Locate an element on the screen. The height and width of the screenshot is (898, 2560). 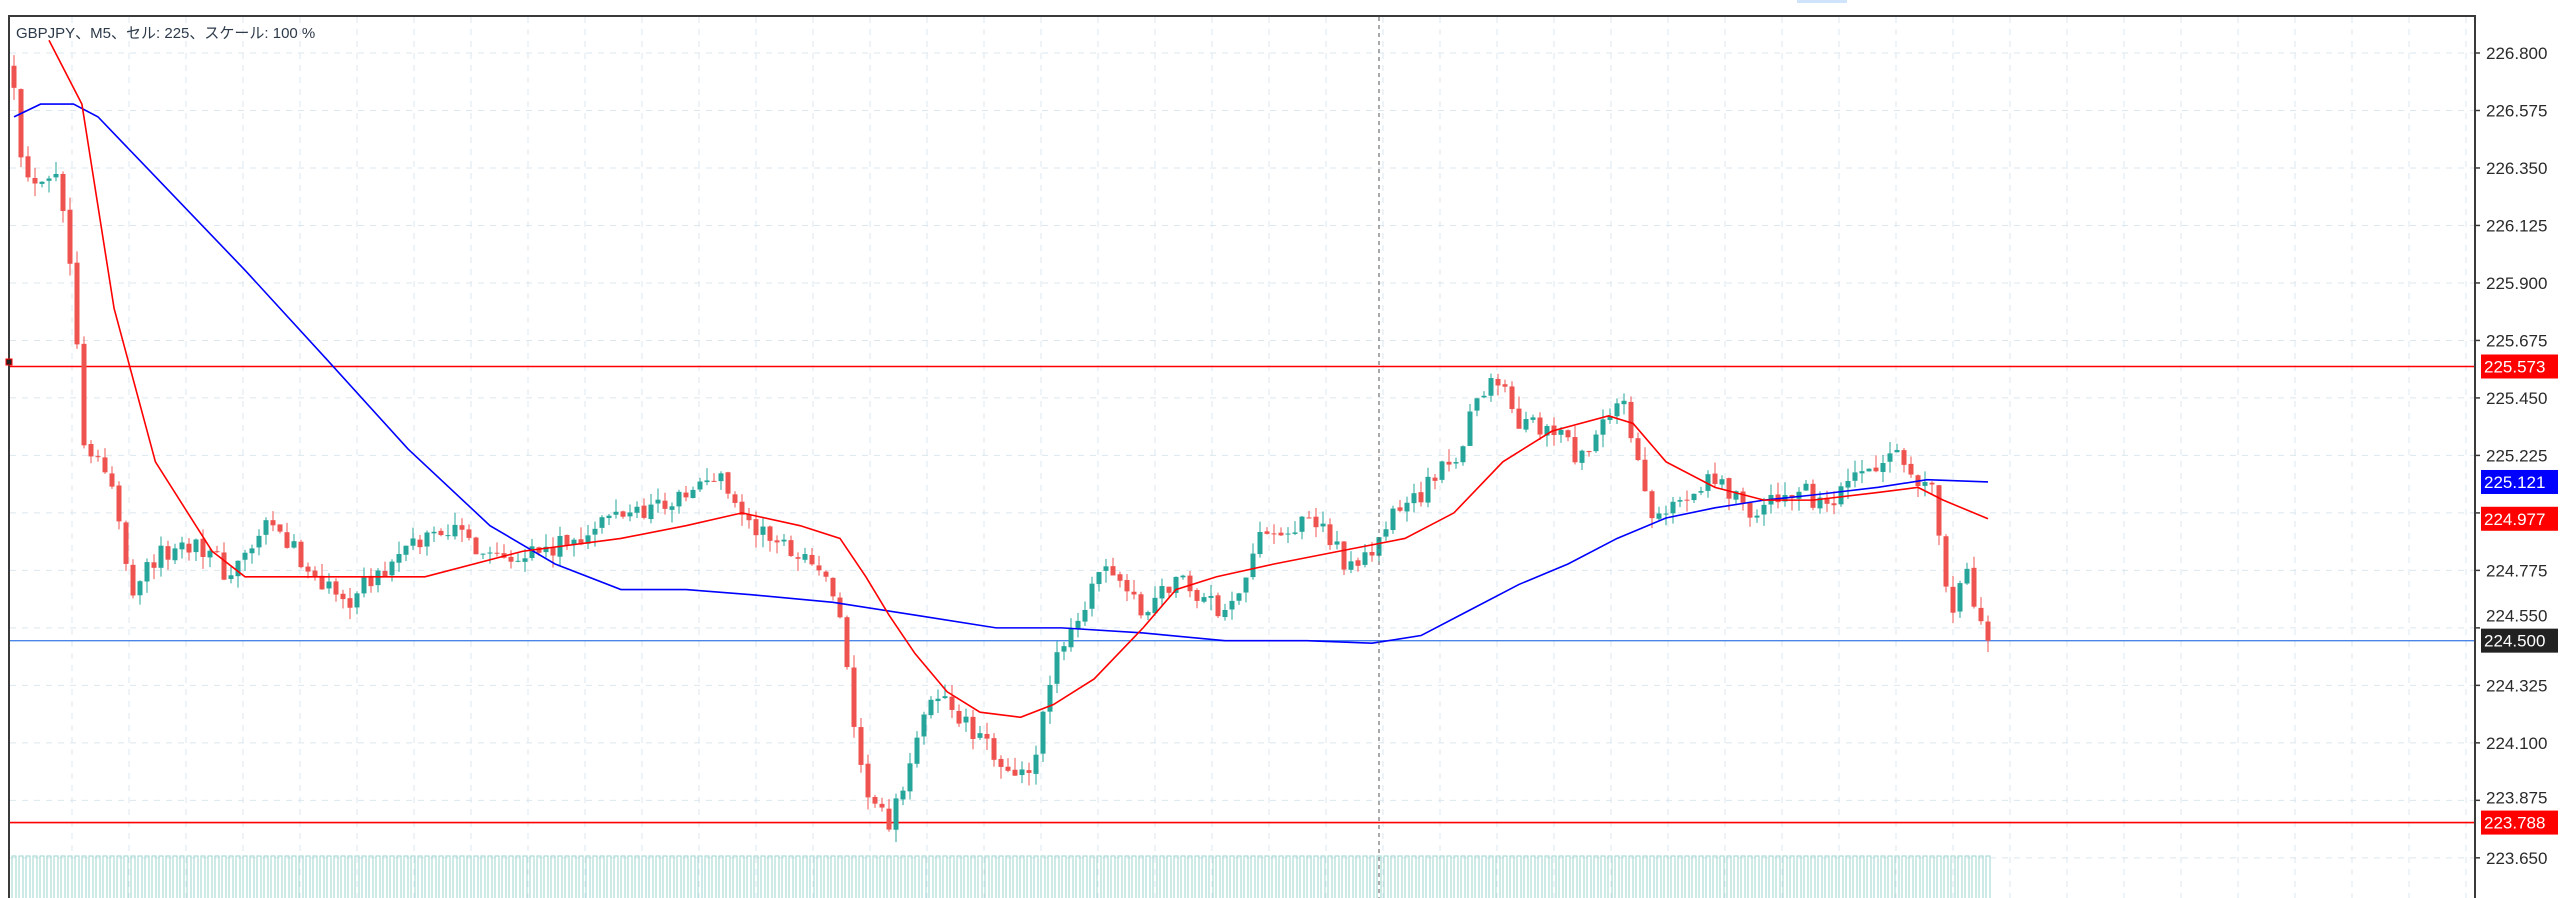
chart-frame-top is located at coordinates (1242, 16).